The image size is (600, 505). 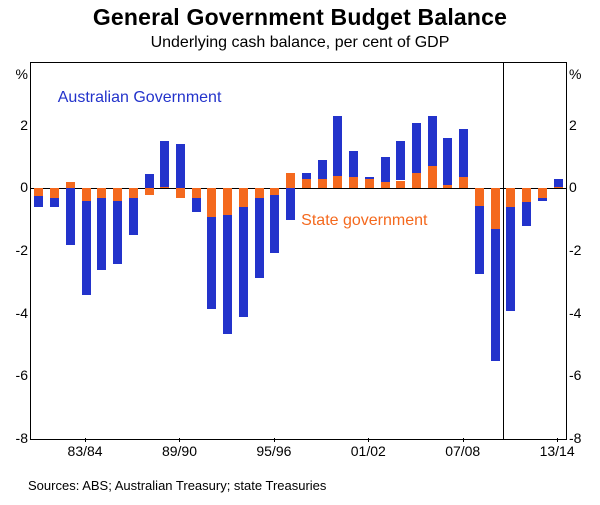 What do you see at coordinates (504, 251) in the screenshot?
I see `forecast-divider-line` at bounding box center [504, 251].